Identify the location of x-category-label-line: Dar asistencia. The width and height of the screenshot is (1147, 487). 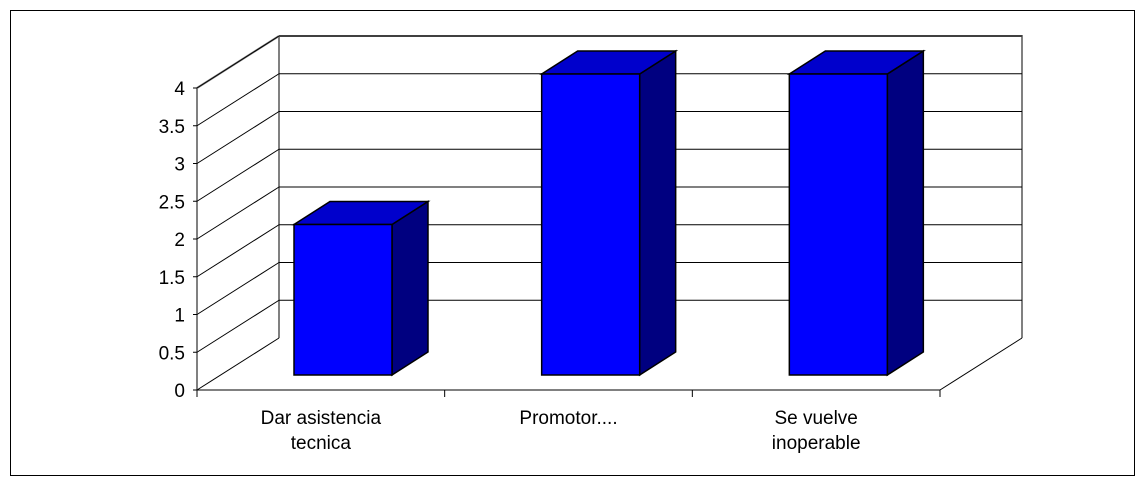
(321, 418).